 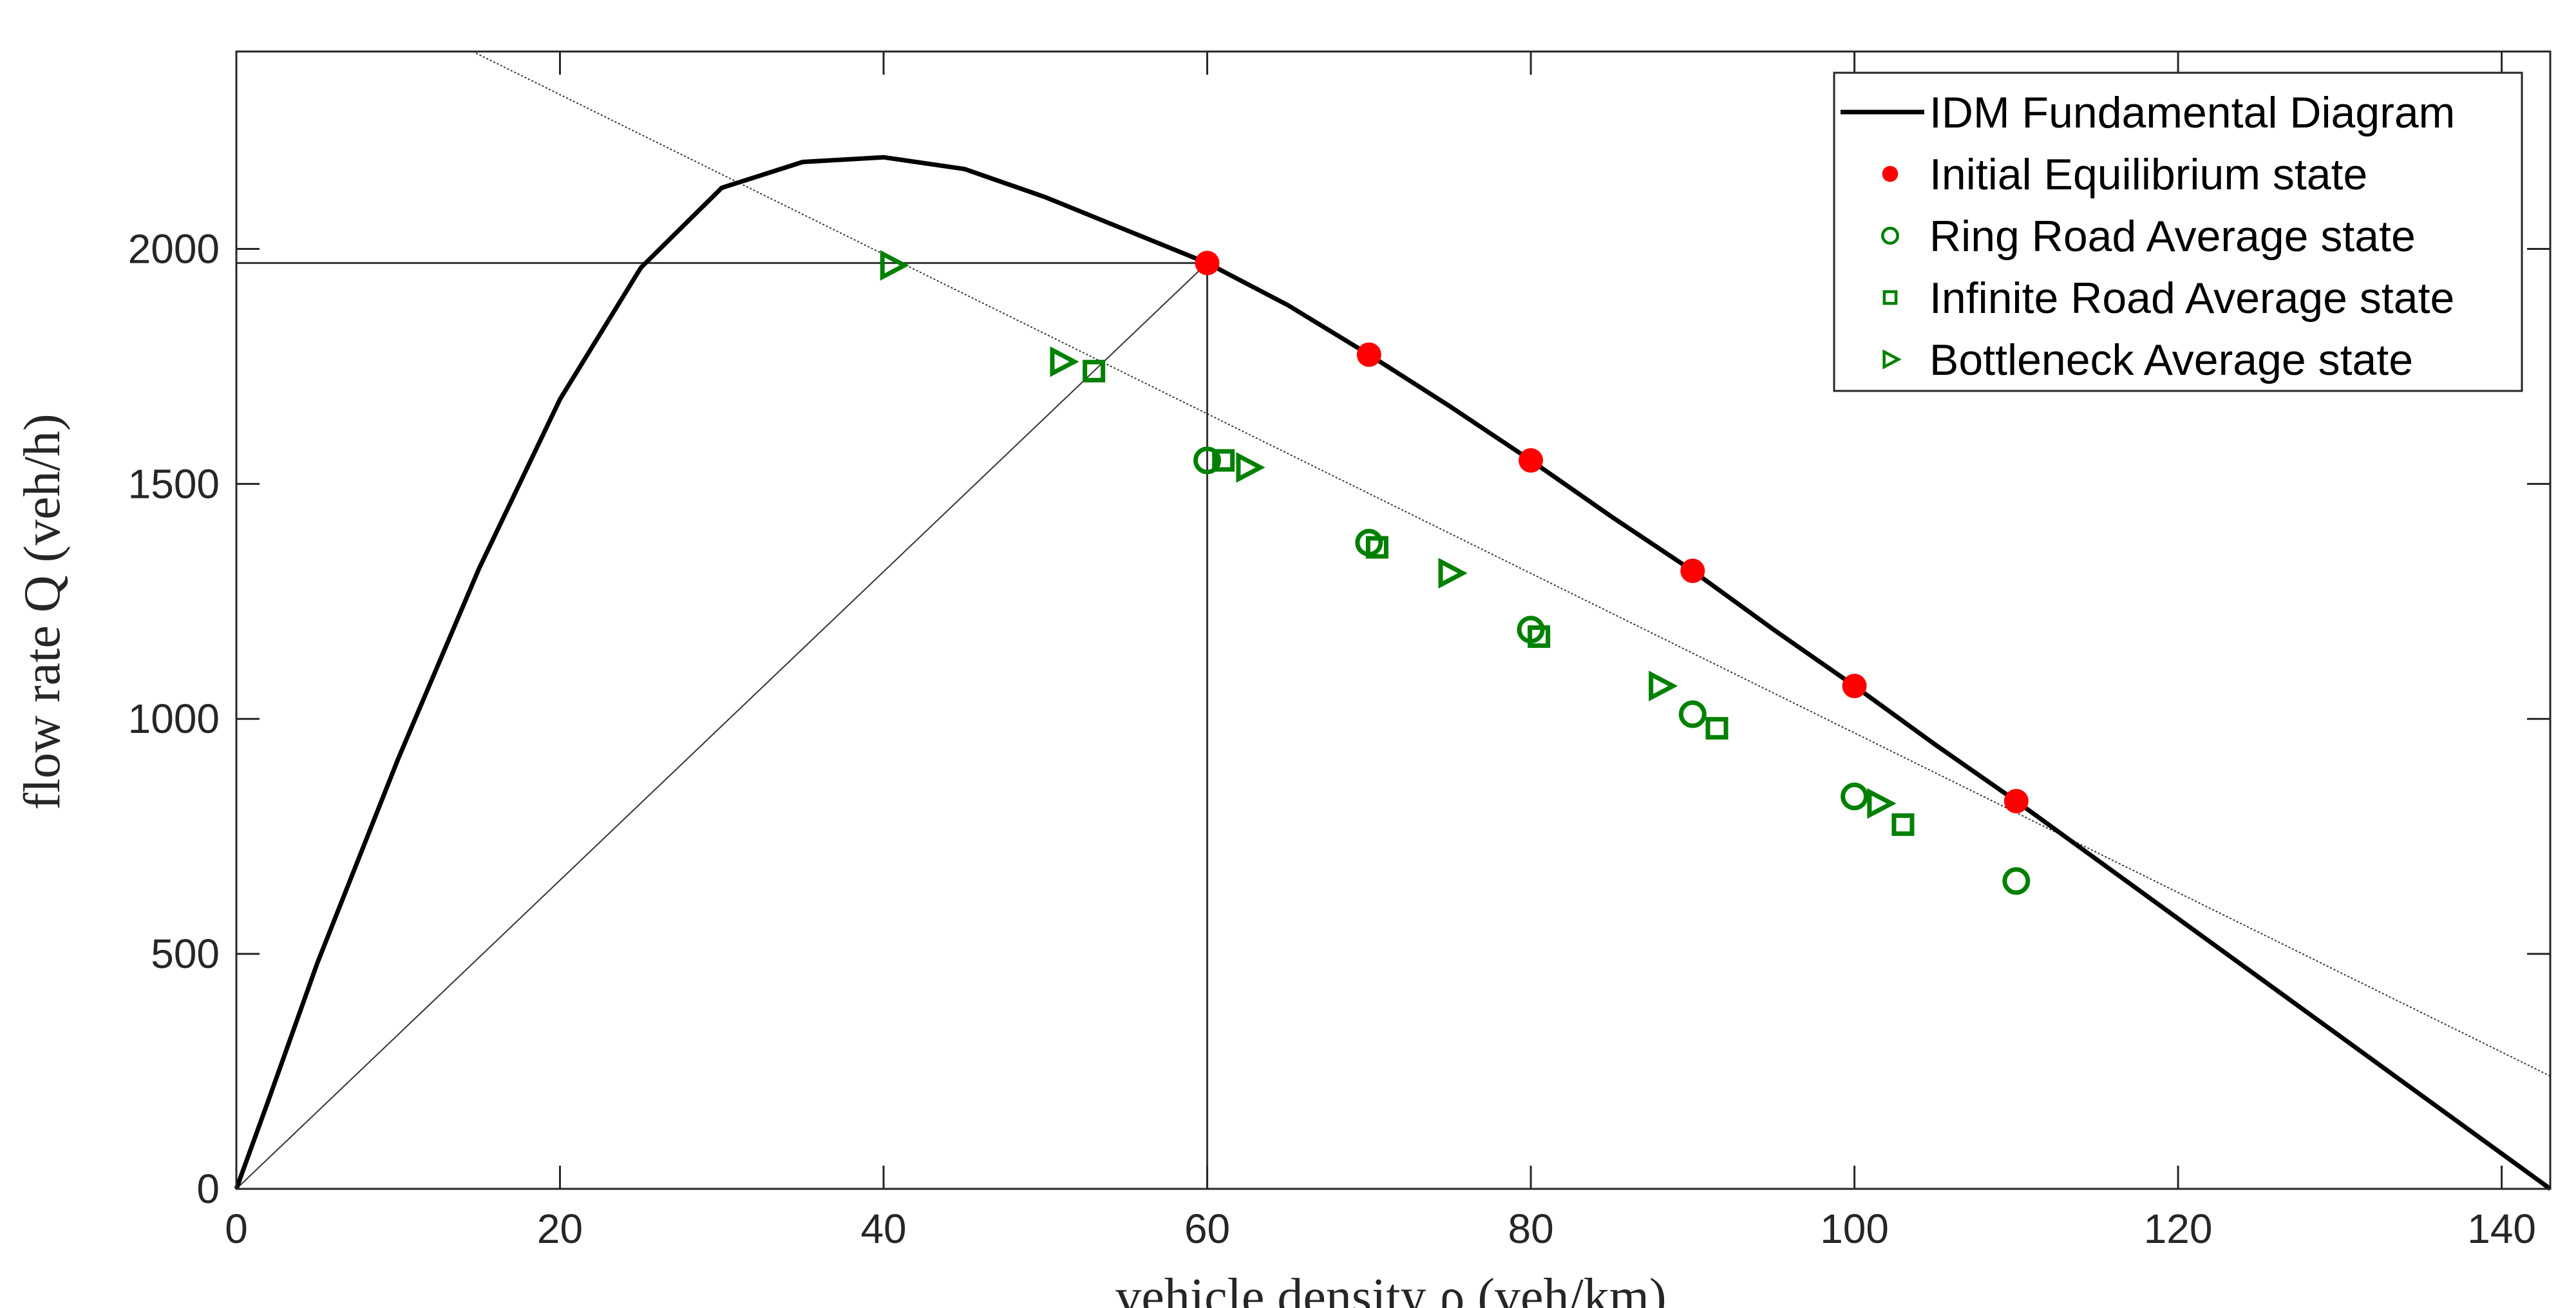 I want to click on legend-entry-label: Bottleneck Average state, so click(x=2171, y=360).